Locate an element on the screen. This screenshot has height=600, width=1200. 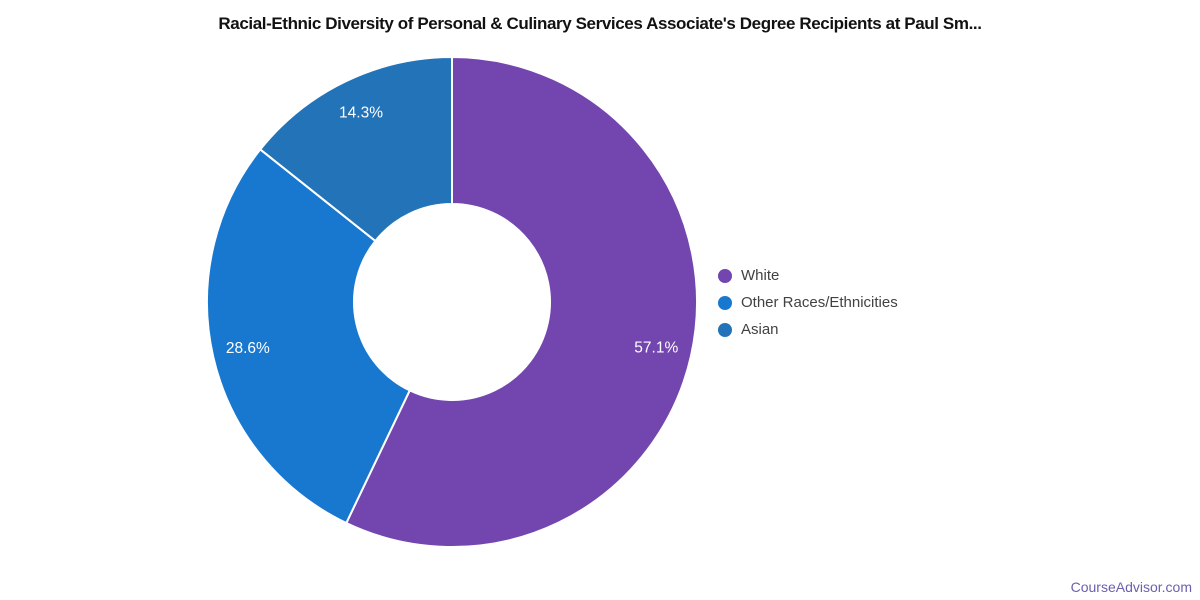
courseadvisor-link: CourseAdvisor.com is located at coordinates (1131, 587).